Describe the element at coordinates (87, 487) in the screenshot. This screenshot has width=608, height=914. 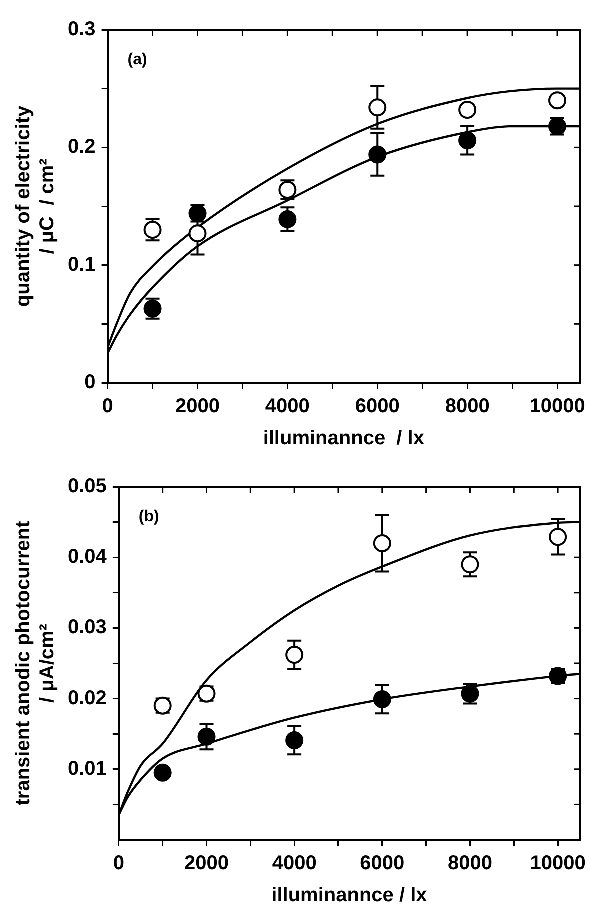
I see `y-tick-label: 0.05` at that location.